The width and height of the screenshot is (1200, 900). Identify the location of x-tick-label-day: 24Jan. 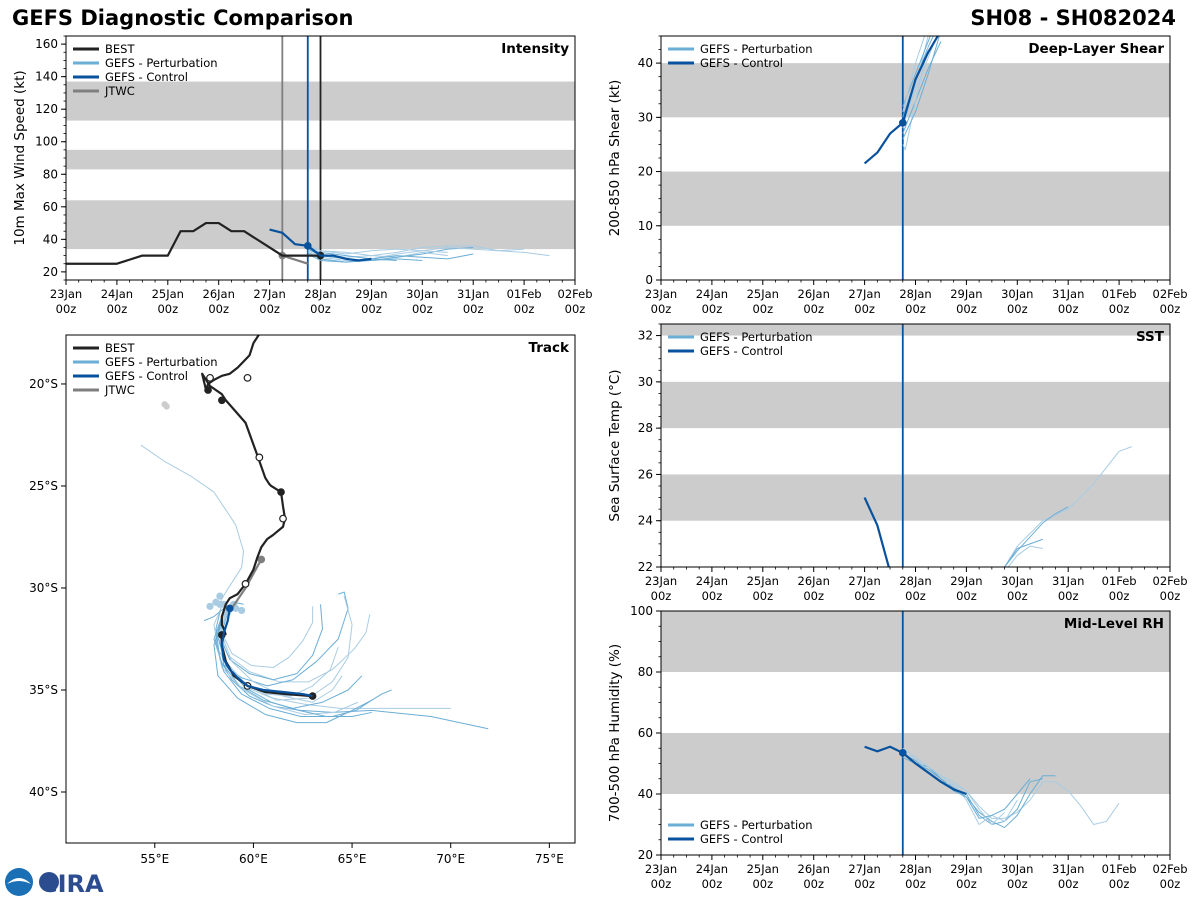
(712, 294).